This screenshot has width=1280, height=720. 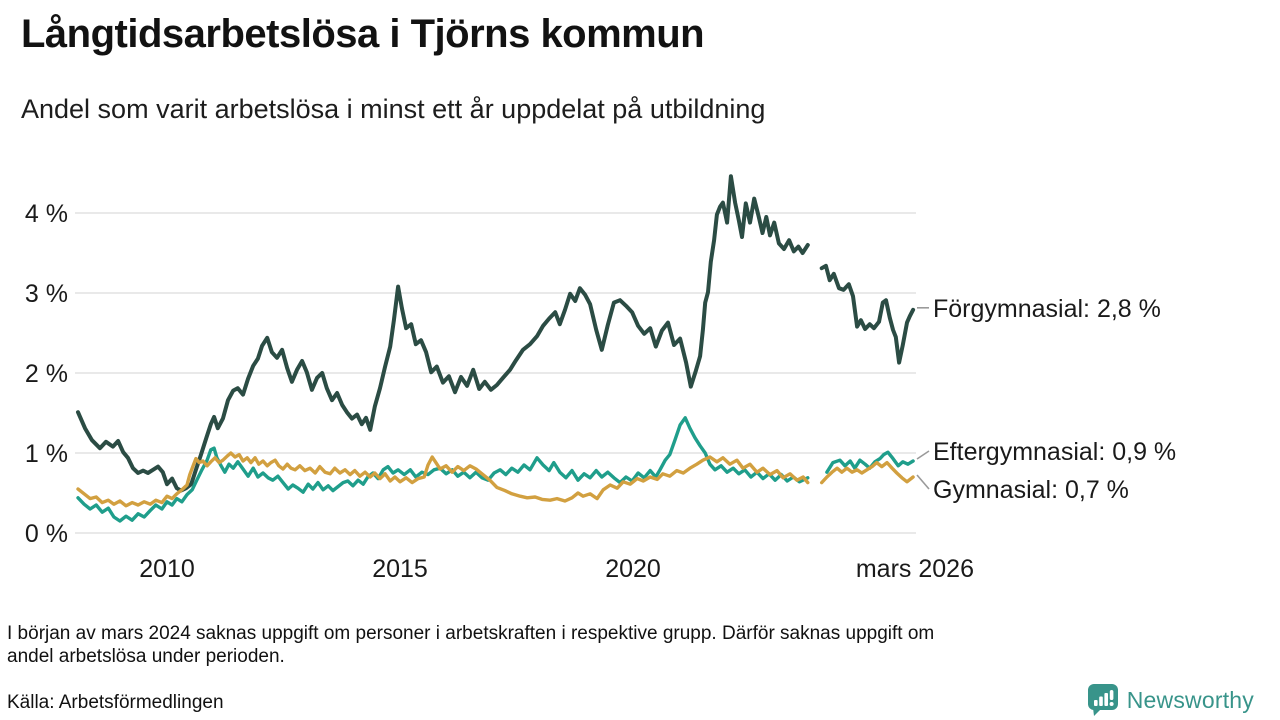 What do you see at coordinates (443, 479) in the screenshot?
I see `series-line-gymnasial-seg1` at bounding box center [443, 479].